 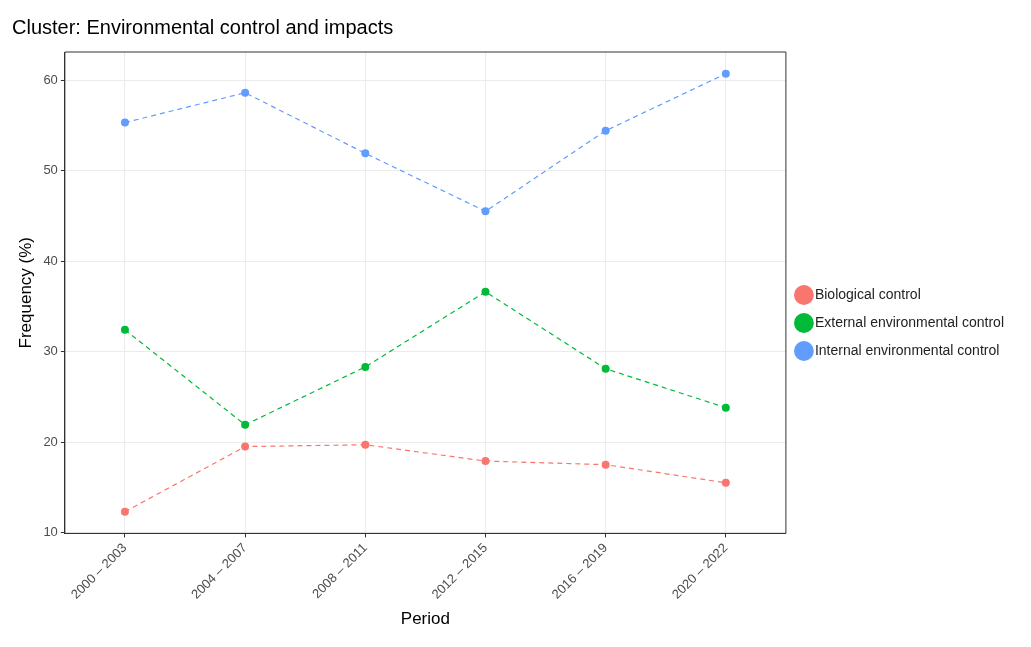 What do you see at coordinates (50, 170) in the screenshot?
I see `y-tick-label: 50` at bounding box center [50, 170].